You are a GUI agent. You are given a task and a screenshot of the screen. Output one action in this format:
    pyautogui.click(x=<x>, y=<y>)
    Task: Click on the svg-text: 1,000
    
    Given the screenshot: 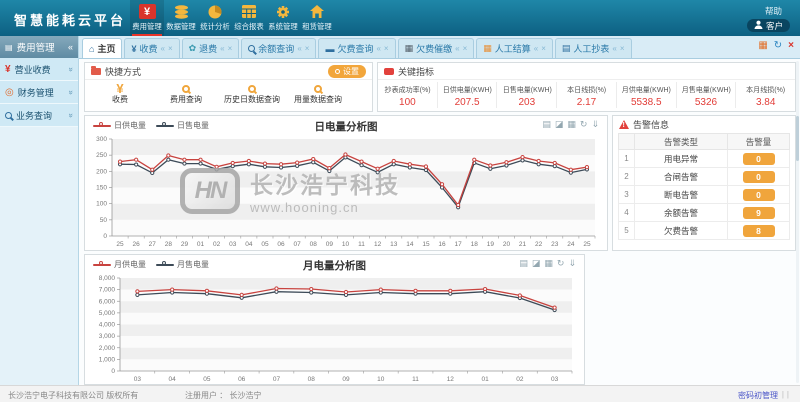 What is the action you would take?
    pyautogui.click(x=107, y=359)
    